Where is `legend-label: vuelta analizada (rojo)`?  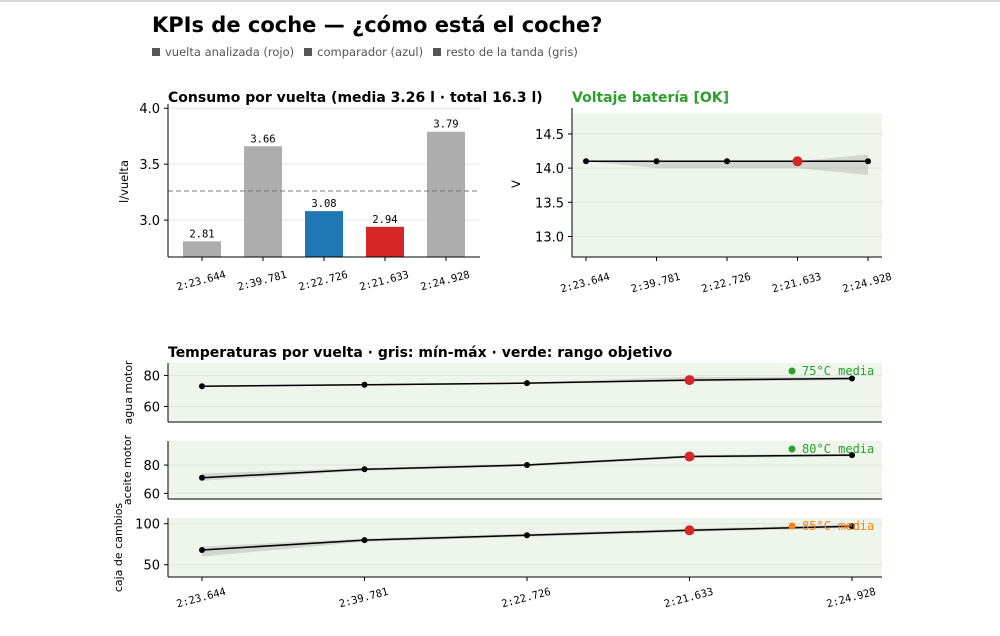
legend-label: vuelta analizada (rojo) is located at coordinates (230, 52).